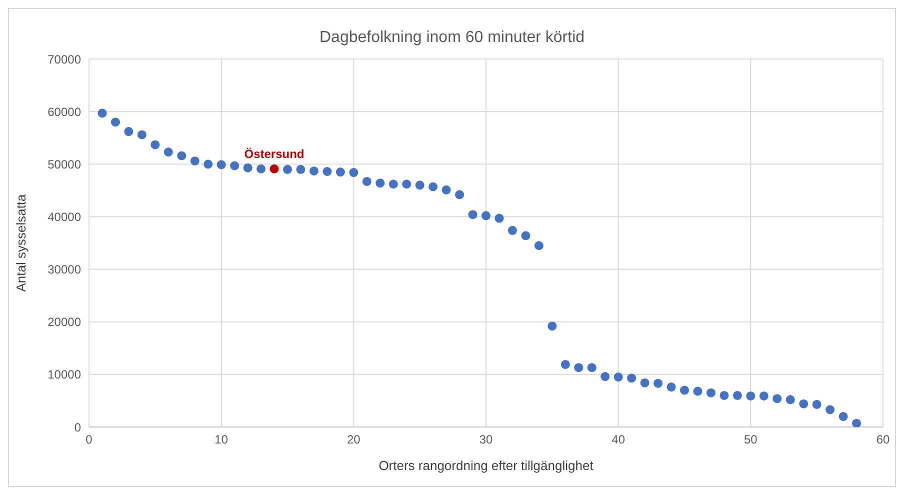 Image resolution: width=904 pixels, height=495 pixels. Describe the element at coordinates (65, 59) in the screenshot. I see `y-tick-label: 70000` at that location.